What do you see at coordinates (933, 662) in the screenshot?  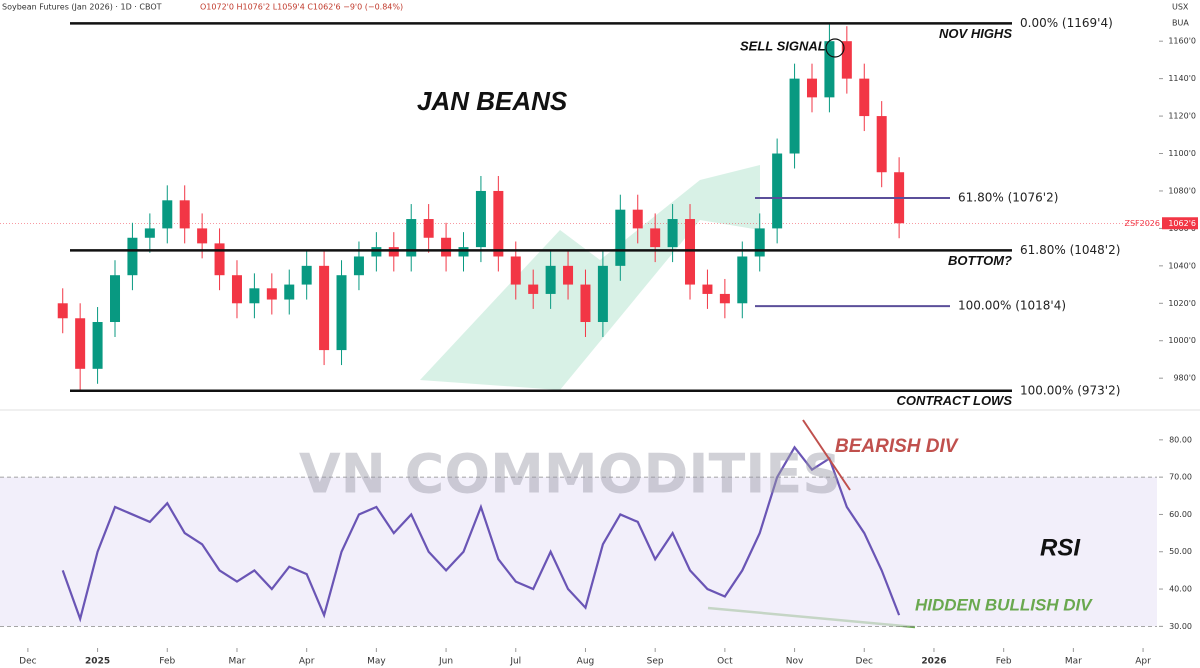 I see `x-tick-label: 2026` at bounding box center [933, 662].